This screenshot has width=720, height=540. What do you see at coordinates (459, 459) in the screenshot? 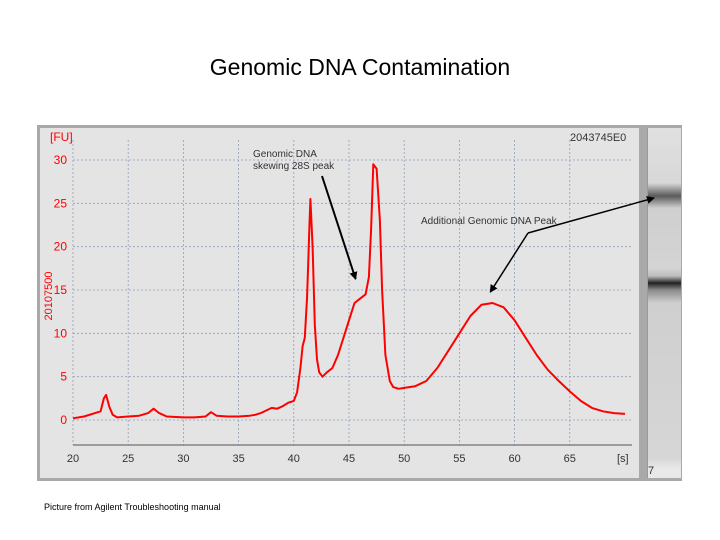
I see `x-tick-label: 55` at bounding box center [459, 459].